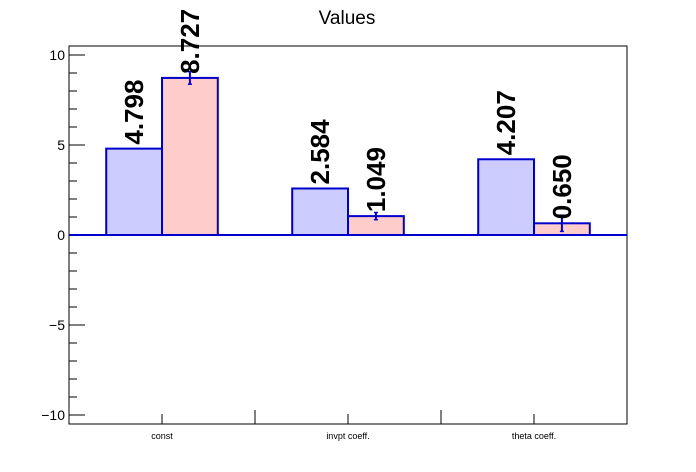  Describe the element at coordinates (506, 122) in the screenshot. I see `value-label: 4.207` at that location.